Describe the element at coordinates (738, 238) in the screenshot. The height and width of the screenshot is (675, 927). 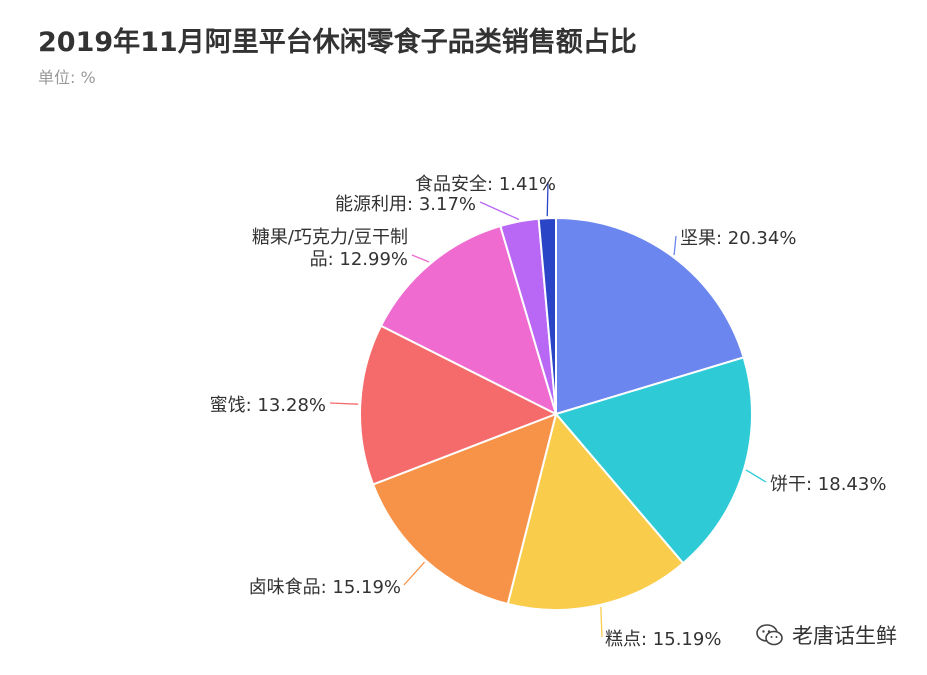
I see `slice-label-nuts: 坚果: 20.34%` at that location.